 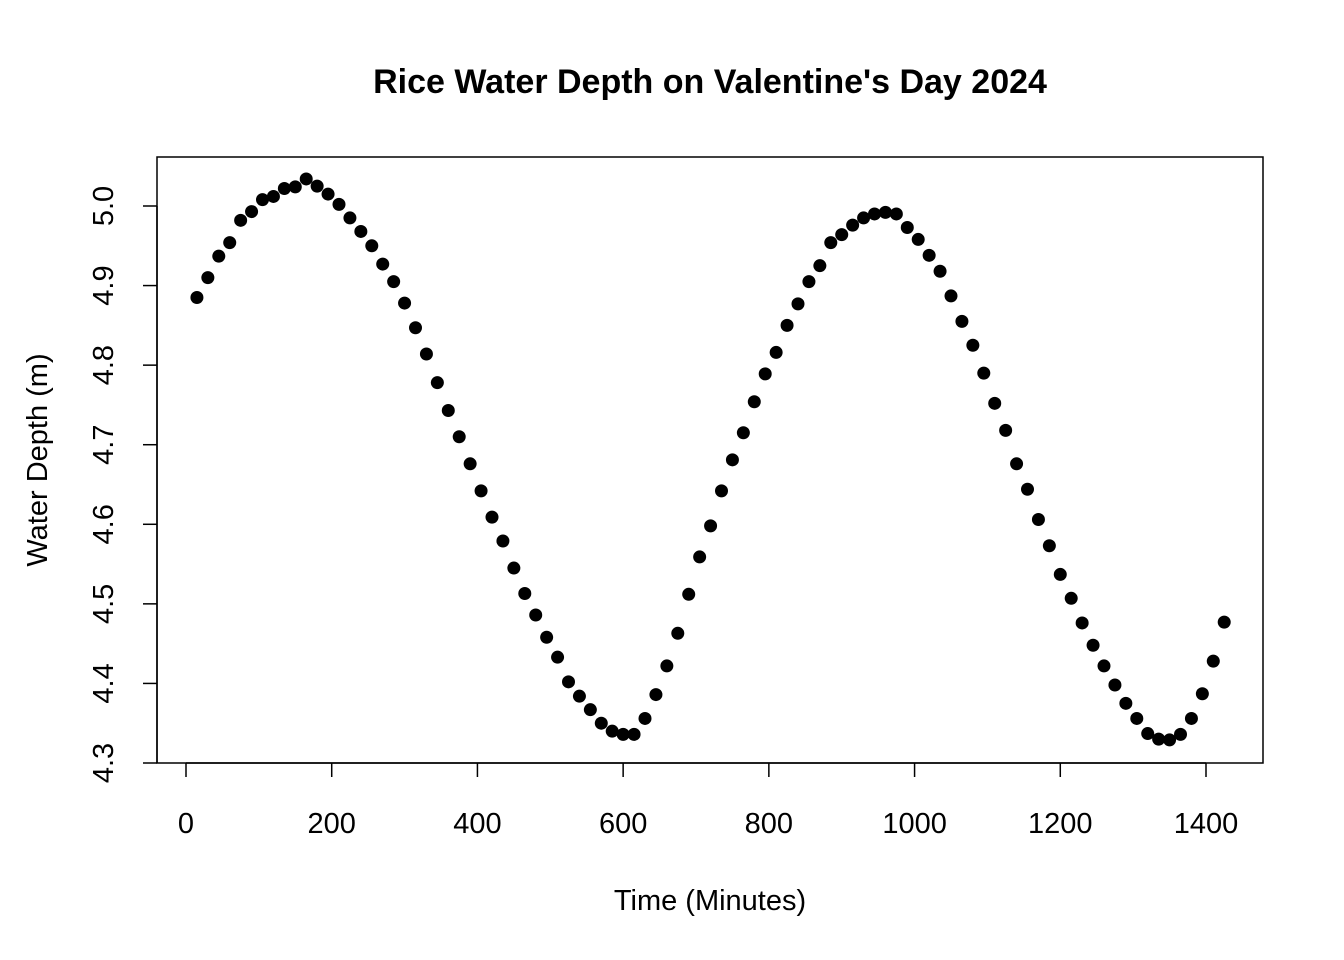 What do you see at coordinates (104, 206) in the screenshot?
I see `y-tick-label: 5.0` at bounding box center [104, 206].